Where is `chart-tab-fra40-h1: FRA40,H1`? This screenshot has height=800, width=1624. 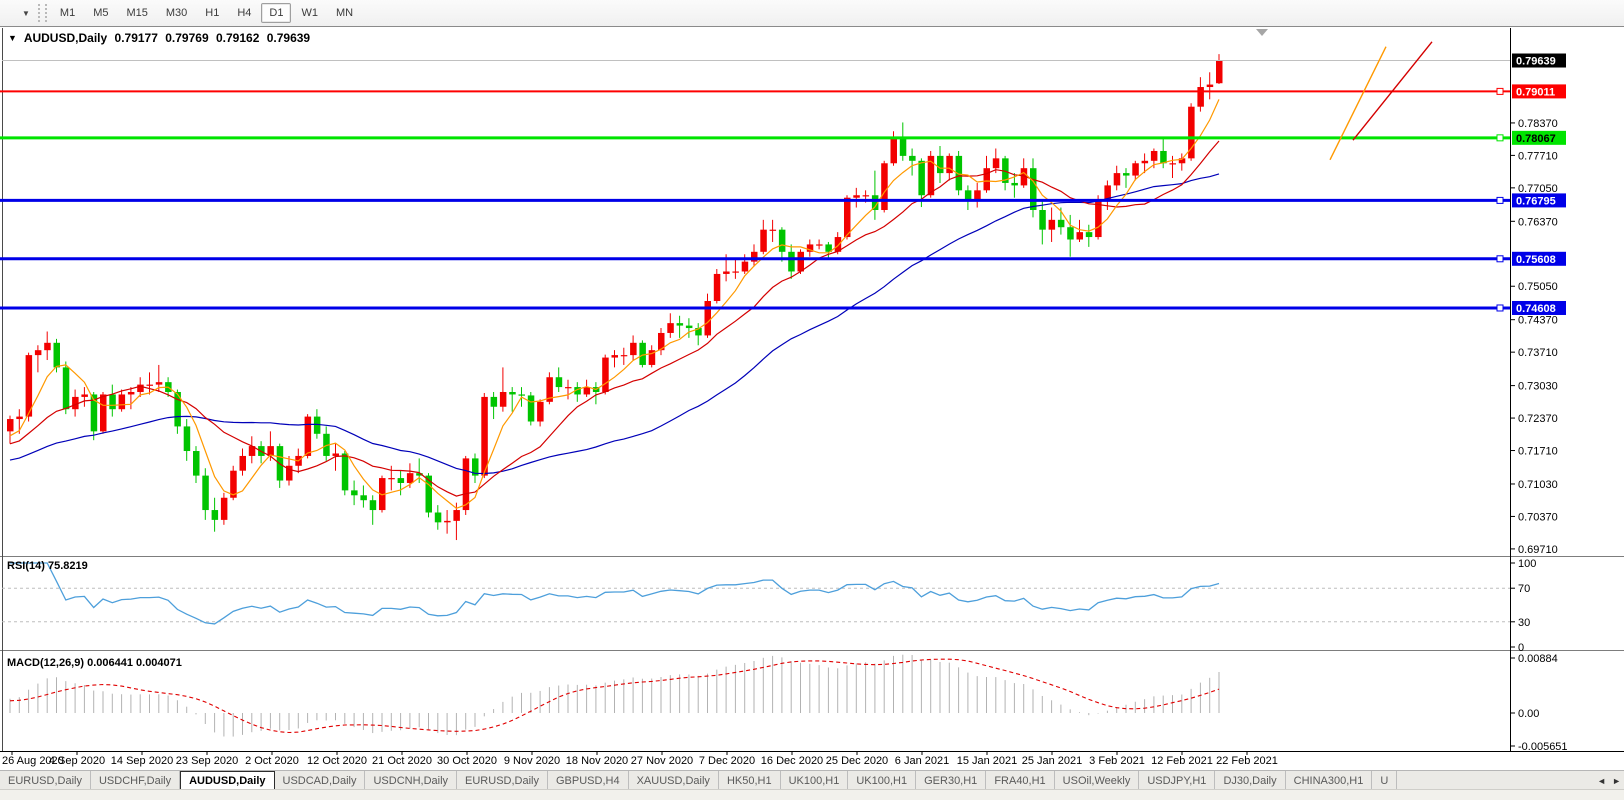
chart-tab-fra40-h1: FRA40,H1 is located at coordinates (1020, 780).